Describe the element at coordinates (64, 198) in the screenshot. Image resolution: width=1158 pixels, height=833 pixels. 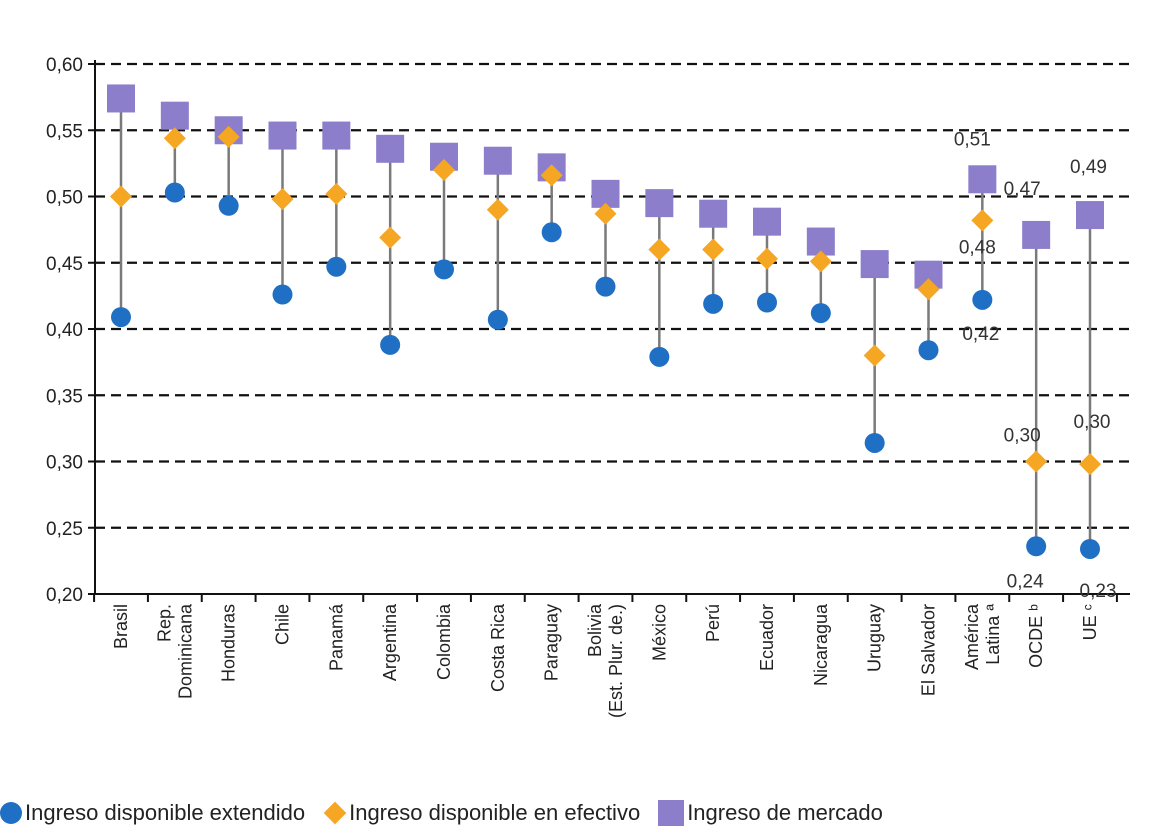
I see `y-tick-label: 0,50` at that location.